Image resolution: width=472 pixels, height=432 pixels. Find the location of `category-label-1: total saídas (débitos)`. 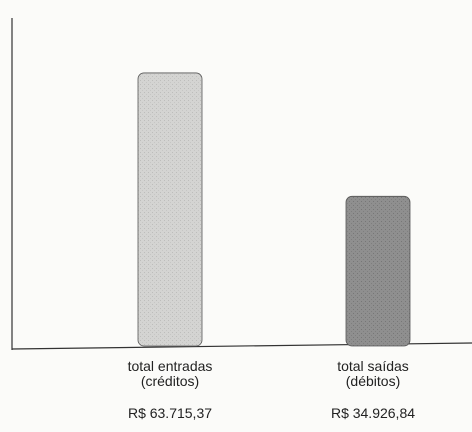

category-label-1: total saídas (débitos) is located at coordinates (373, 373).